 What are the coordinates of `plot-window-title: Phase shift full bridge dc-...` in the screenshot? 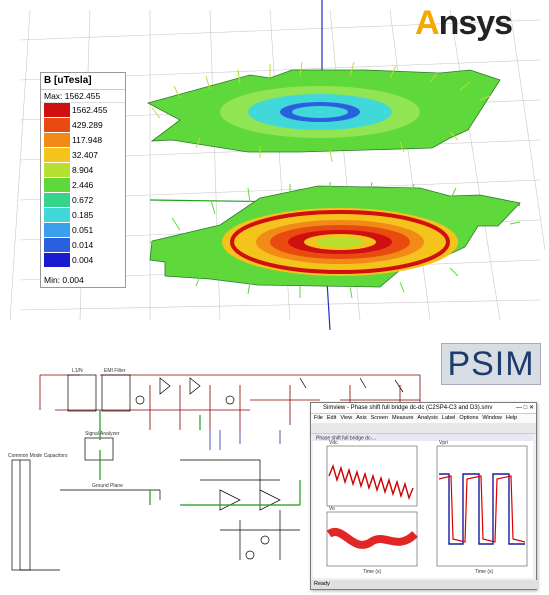 It's located at (346, 439).